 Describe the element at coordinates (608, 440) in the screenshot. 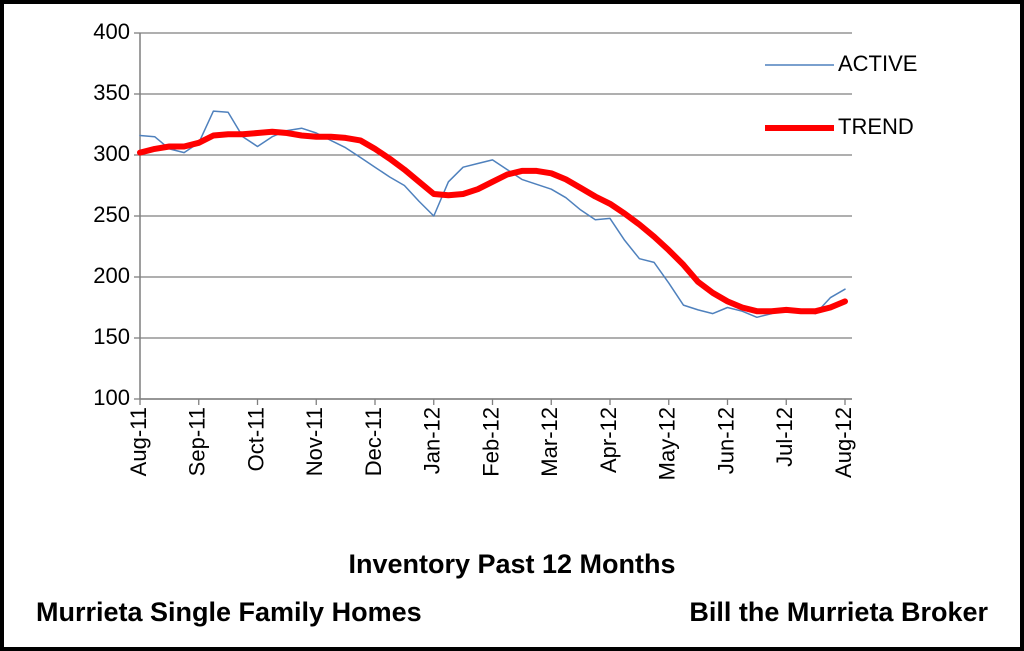

I see `x-tick-label: Apr-12` at that location.